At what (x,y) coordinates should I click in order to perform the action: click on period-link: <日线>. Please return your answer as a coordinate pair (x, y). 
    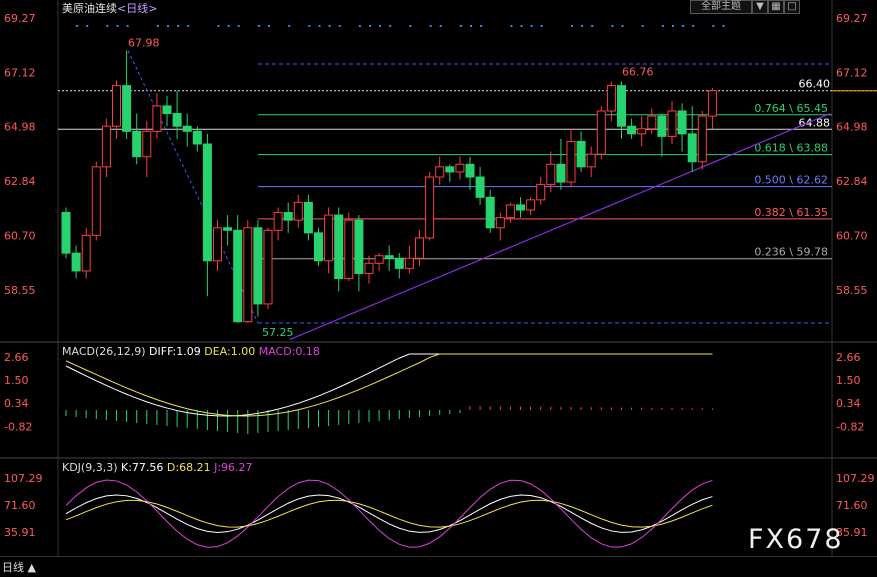
    Looking at the image, I should click on (137, 8).